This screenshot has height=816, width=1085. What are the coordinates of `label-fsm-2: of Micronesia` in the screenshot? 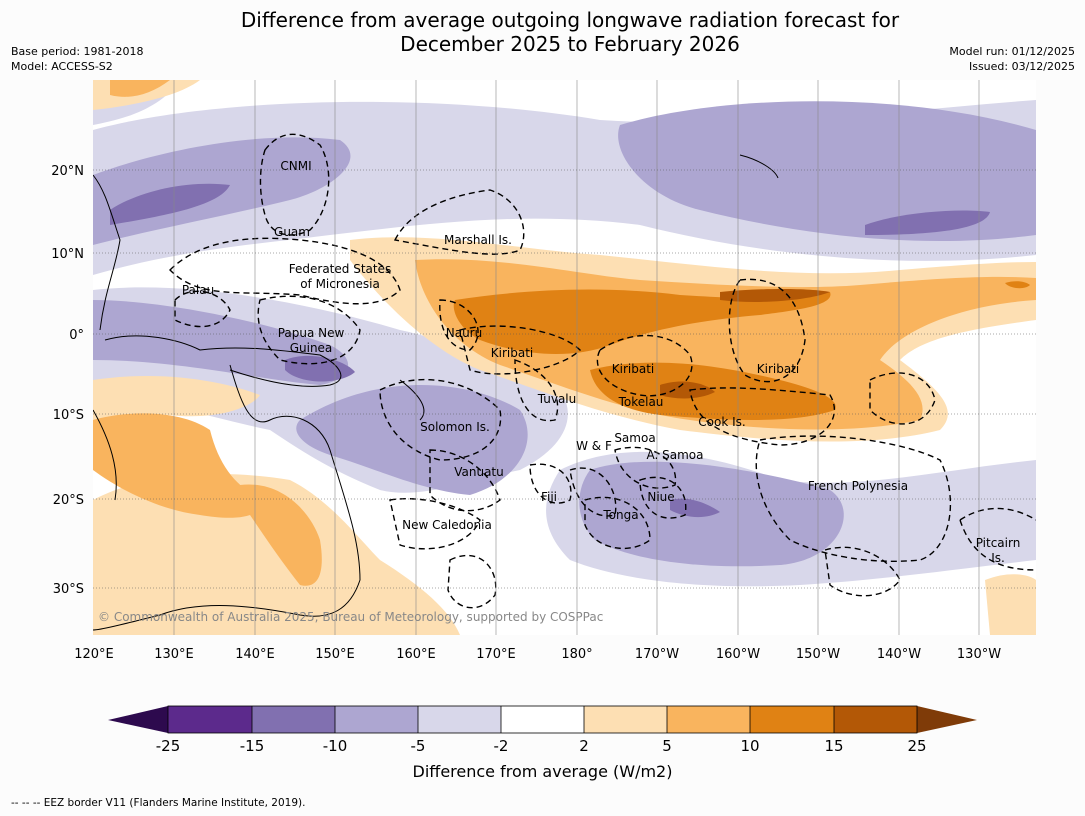 It's located at (340, 284).